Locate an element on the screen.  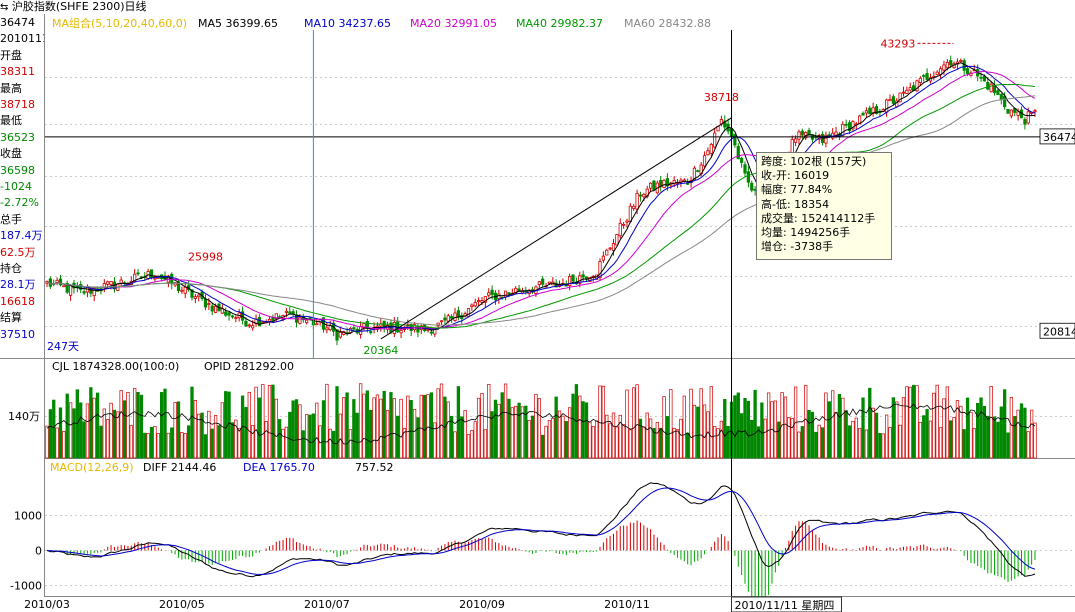
range-measure-line is located at coordinates (556, 228).